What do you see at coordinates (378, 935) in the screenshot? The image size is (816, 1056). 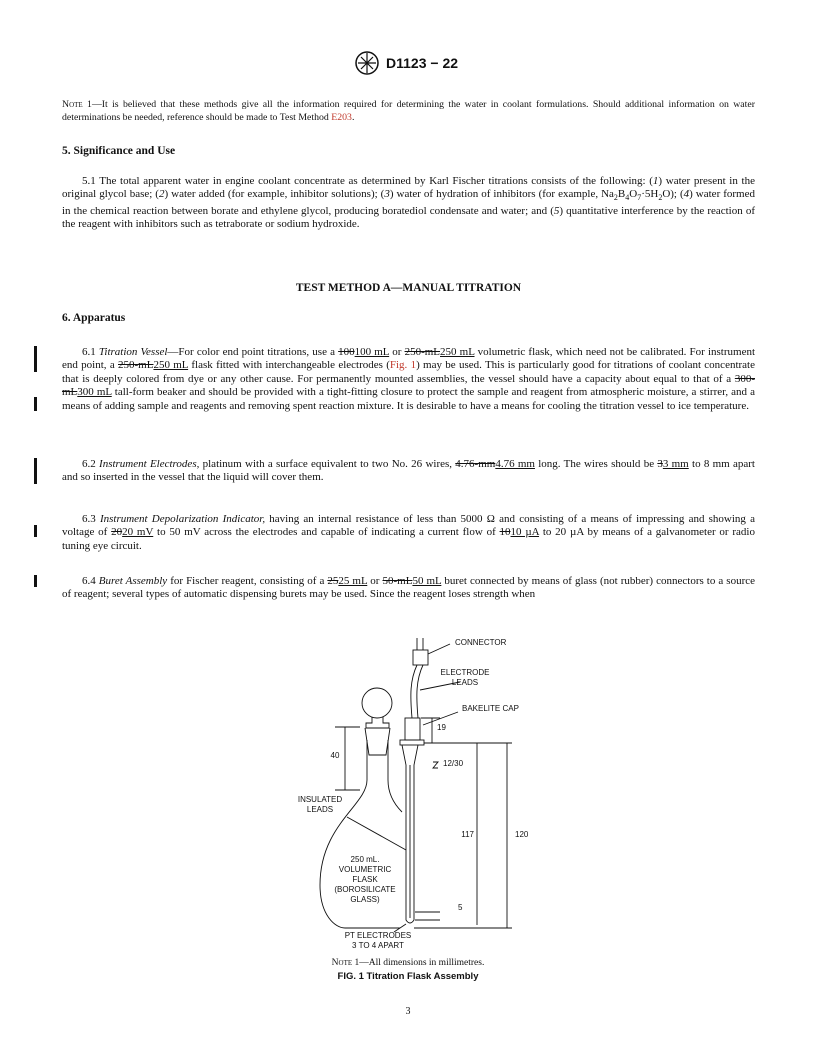 I see `figure-label: PT ELECTRODES` at bounding box center [378, 935].